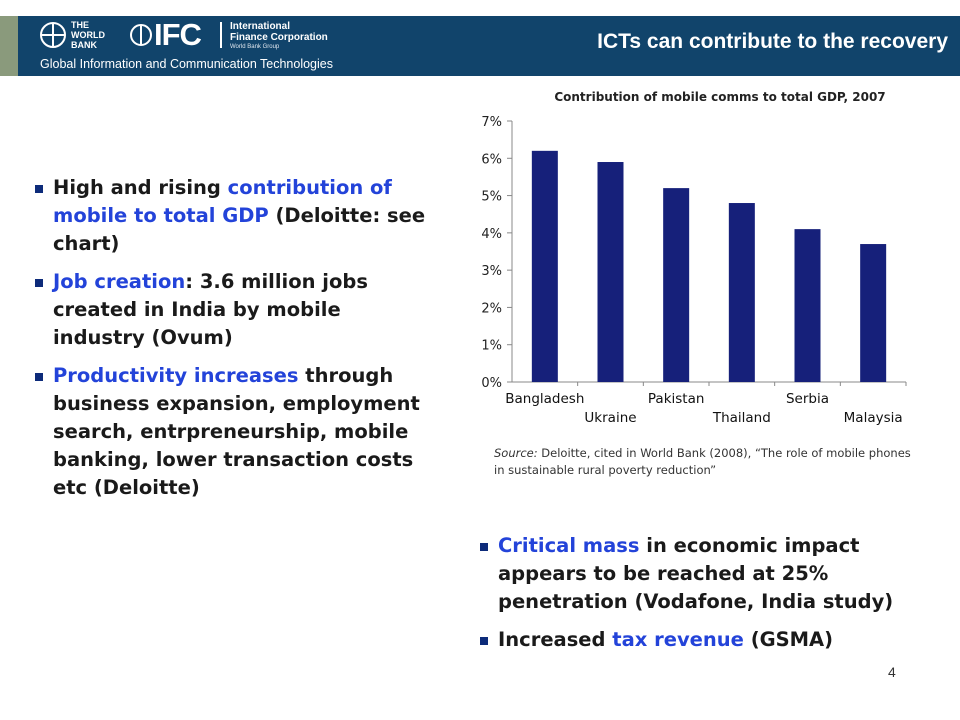 This screenshot has height=720, width=960. What do you see at coordinates (788, 639) in the screenshot?
I see `bullet-post: (GSMA)` at bounding box center [788, 639].